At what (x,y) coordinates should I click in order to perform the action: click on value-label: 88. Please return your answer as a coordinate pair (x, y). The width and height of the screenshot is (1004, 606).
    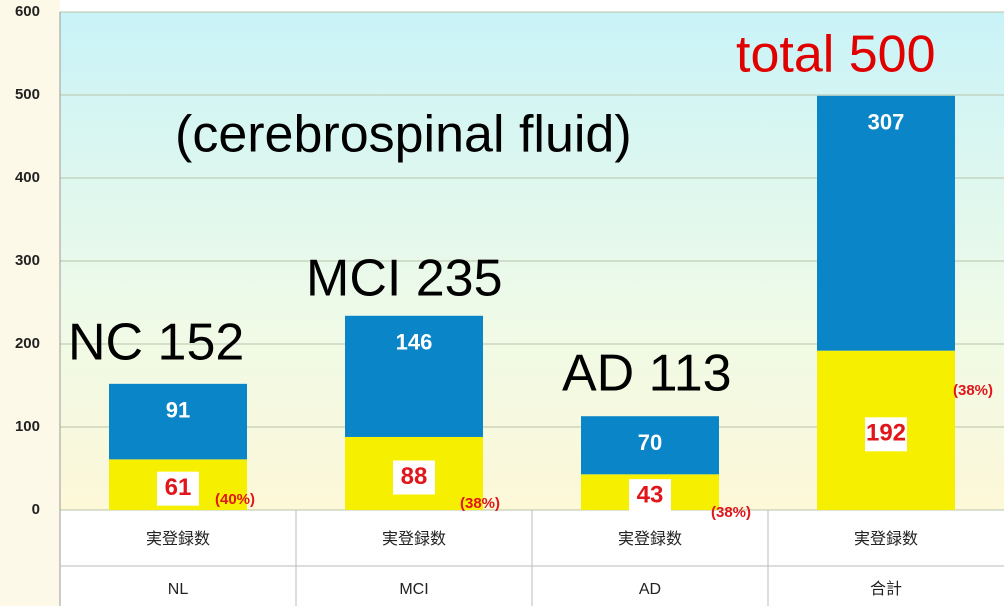
    Looking at the image, I should click on (414, 476).